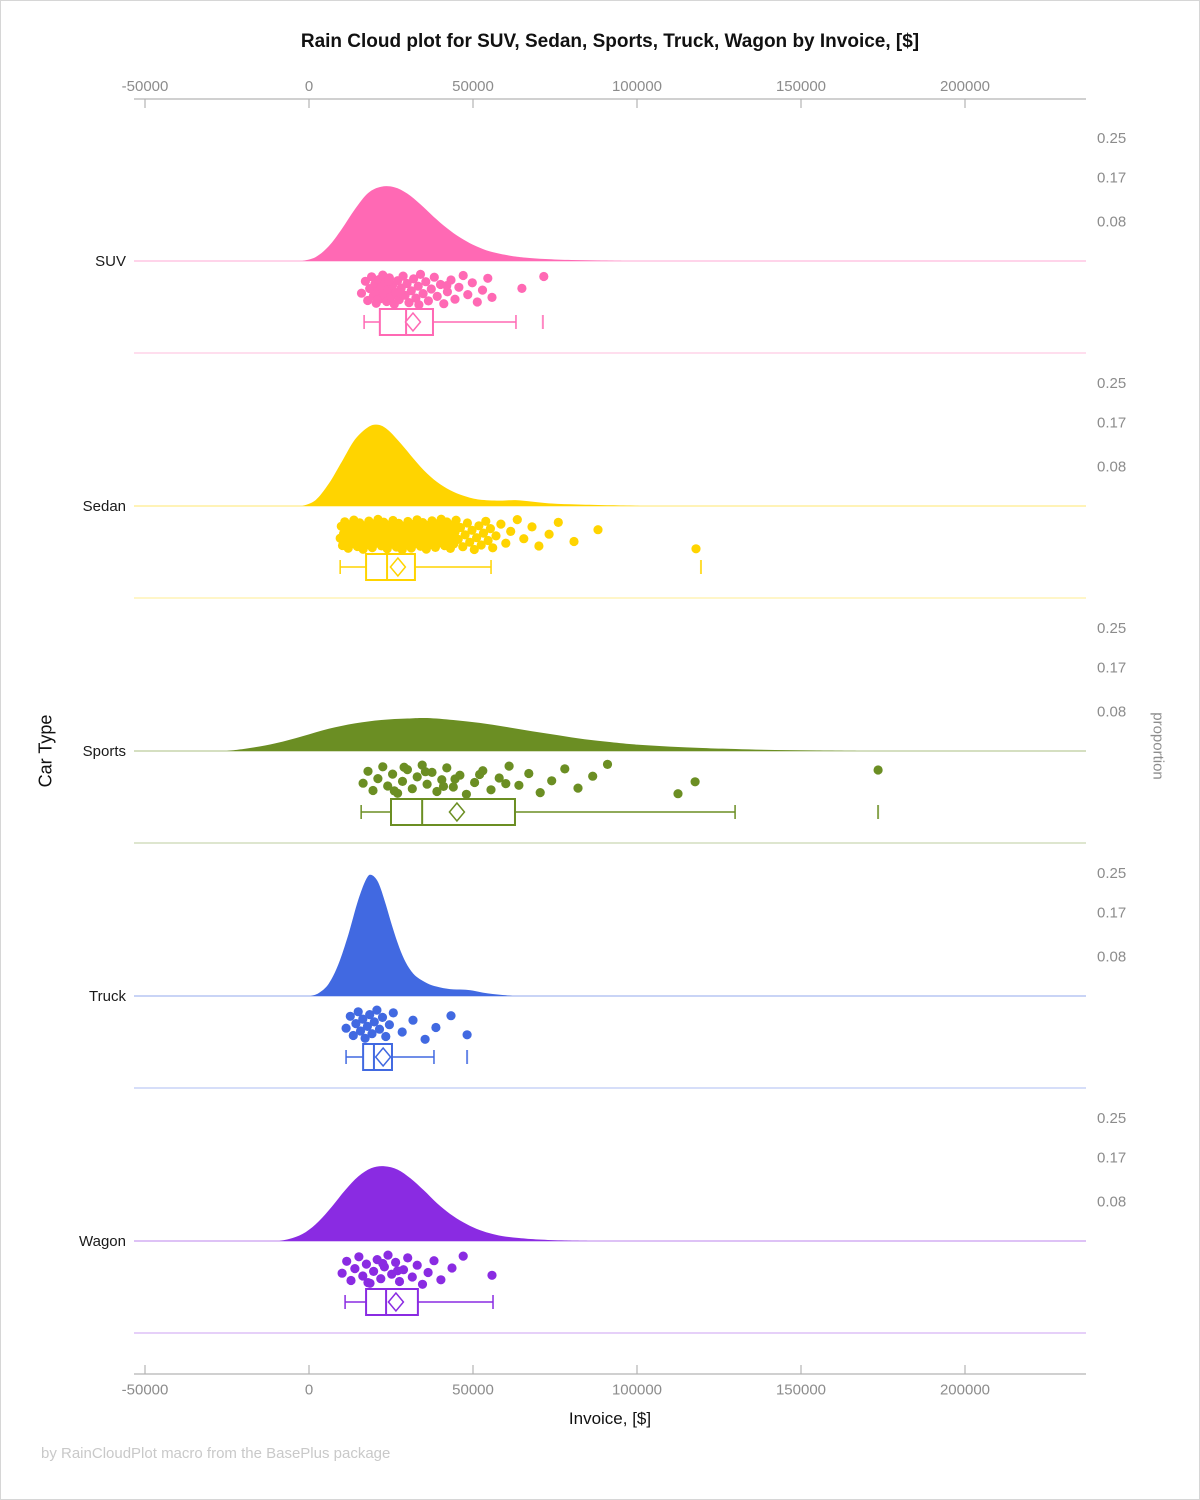 The width and height of the screenshot is (1200, 1500). Describe the element at coordinates (965, 1389) in the screenshot. I see `axis-tick-label: 200000` at that location.